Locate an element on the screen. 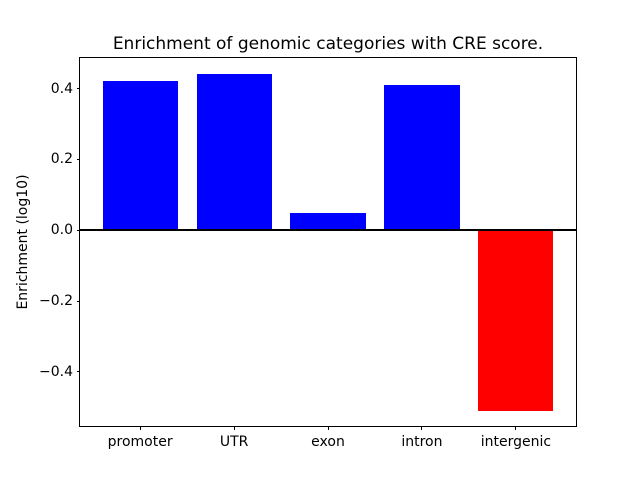 The image size is (640, 480). x-tick-label-UTR: UTR is located at coordinates (234, 442).